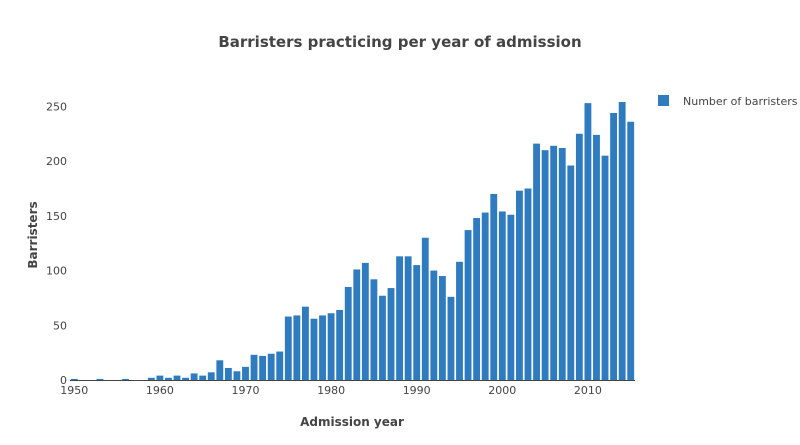 This screenshot has height=445, width=800. What do you see at coordinates (340, 344) in the screenshot?
I see `bar-1981` at bounding box center [340, 344].